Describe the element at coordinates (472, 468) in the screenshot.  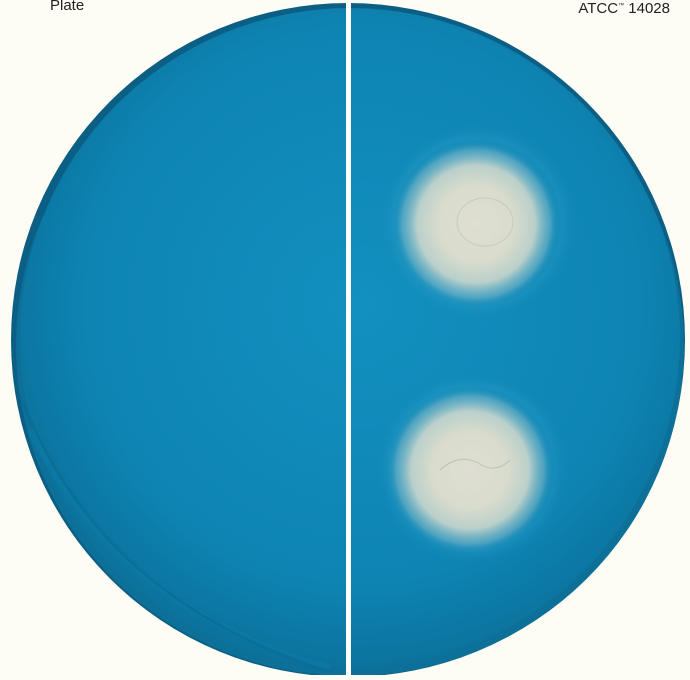
I see `colony-bottom` at that location.